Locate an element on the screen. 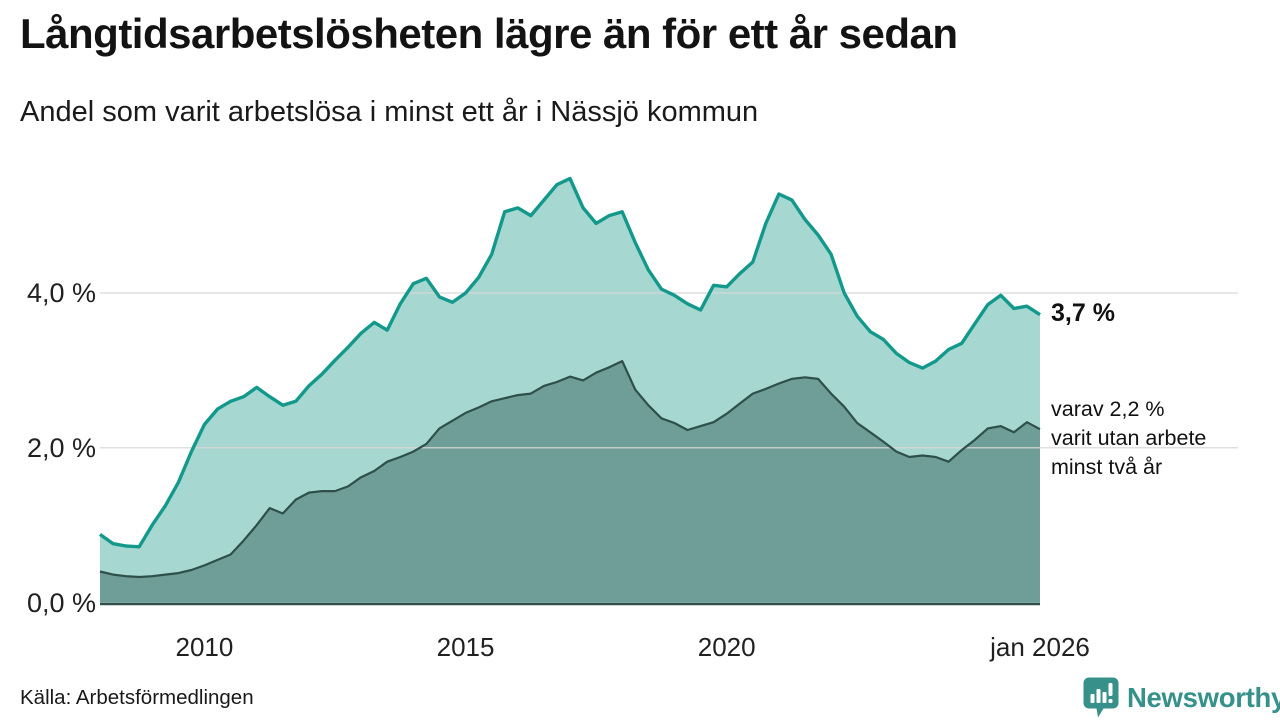  x-tick-2015: 2015 is located at coordinates (465, 647).